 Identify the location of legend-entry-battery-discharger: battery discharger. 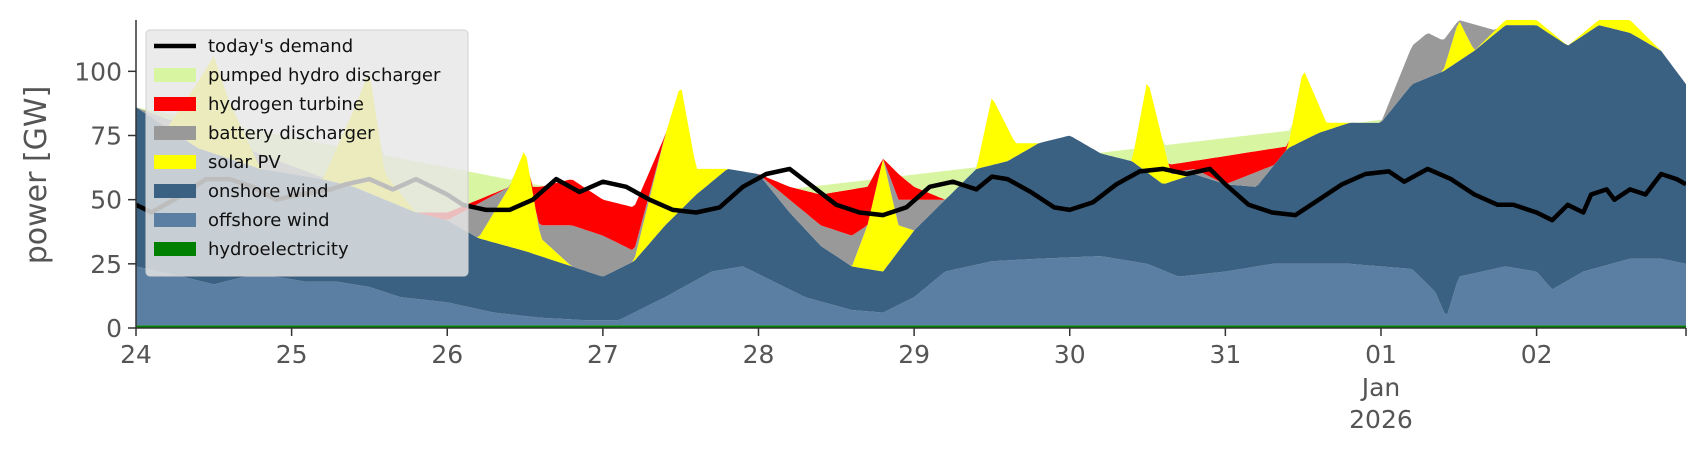
(264, 133).